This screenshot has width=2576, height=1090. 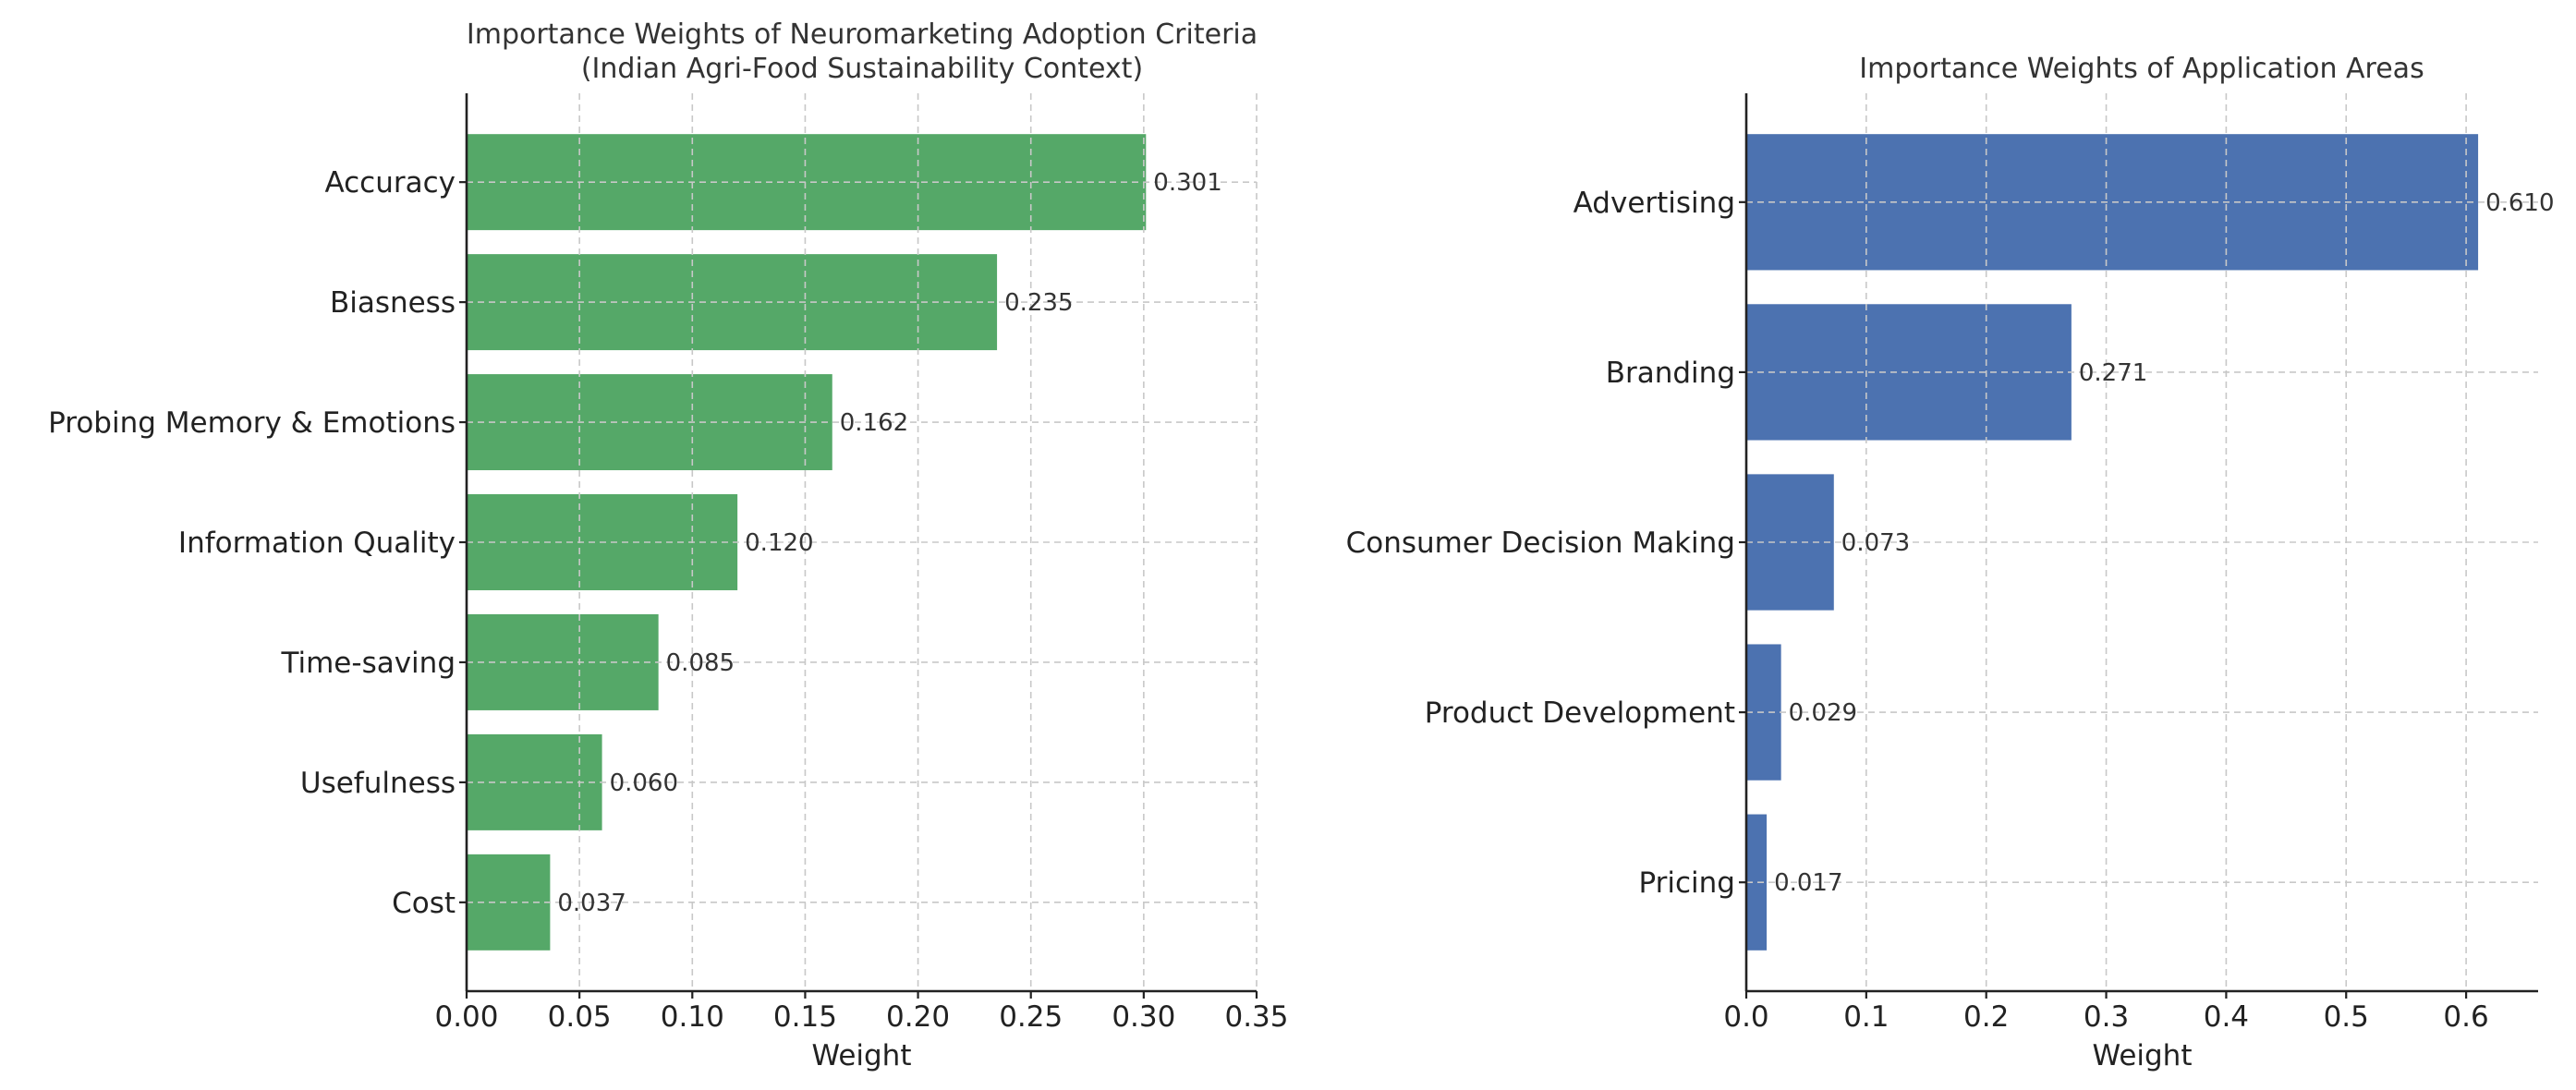 I want to click on category-label: Probing Memory & Emotions, so click(x=252, y=423).